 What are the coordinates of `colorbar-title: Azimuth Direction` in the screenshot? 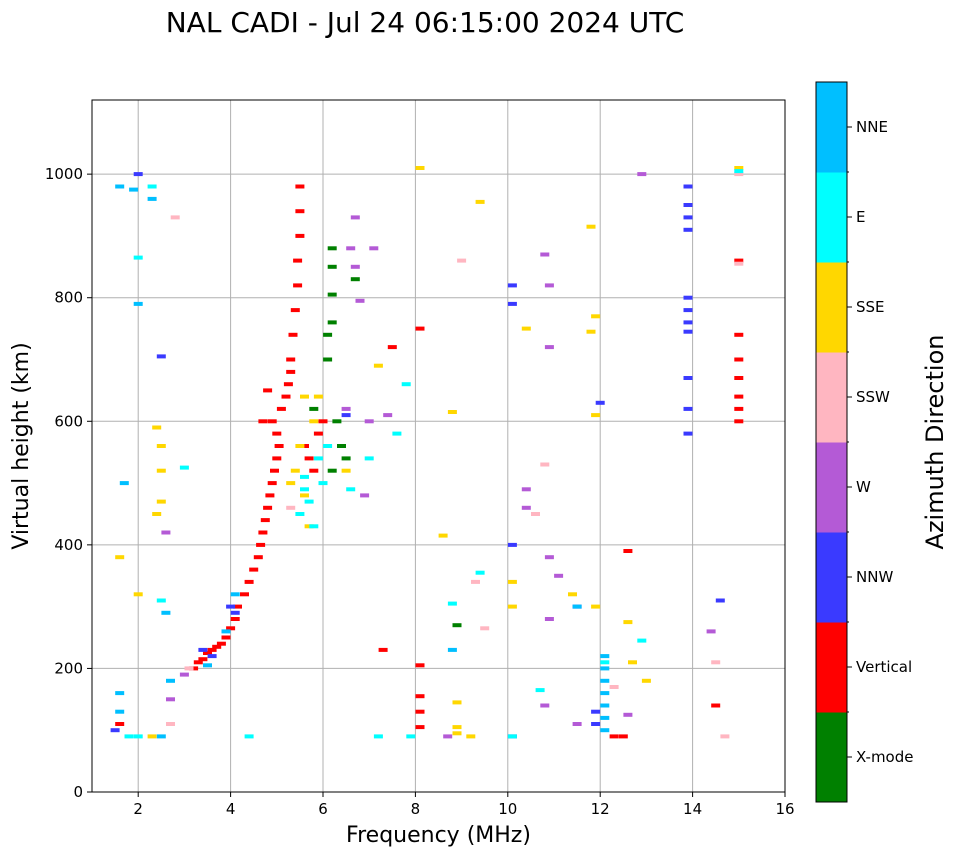 It's located at (935, 442).